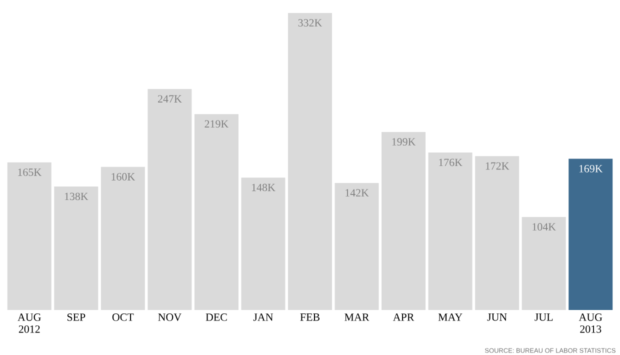 The width and height of the screenshot is (620, 355). Describe the element at coordinates (403, 317) in the screenshot. I see `x-tick-label: APR` at that location.